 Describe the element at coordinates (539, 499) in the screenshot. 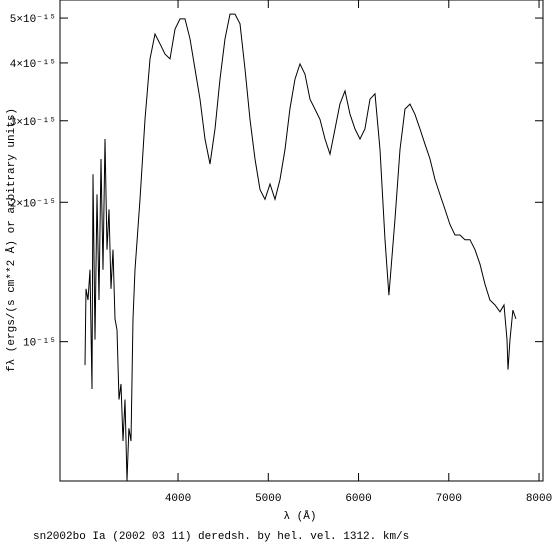

I see `x-tick-label: 8000` at that location.